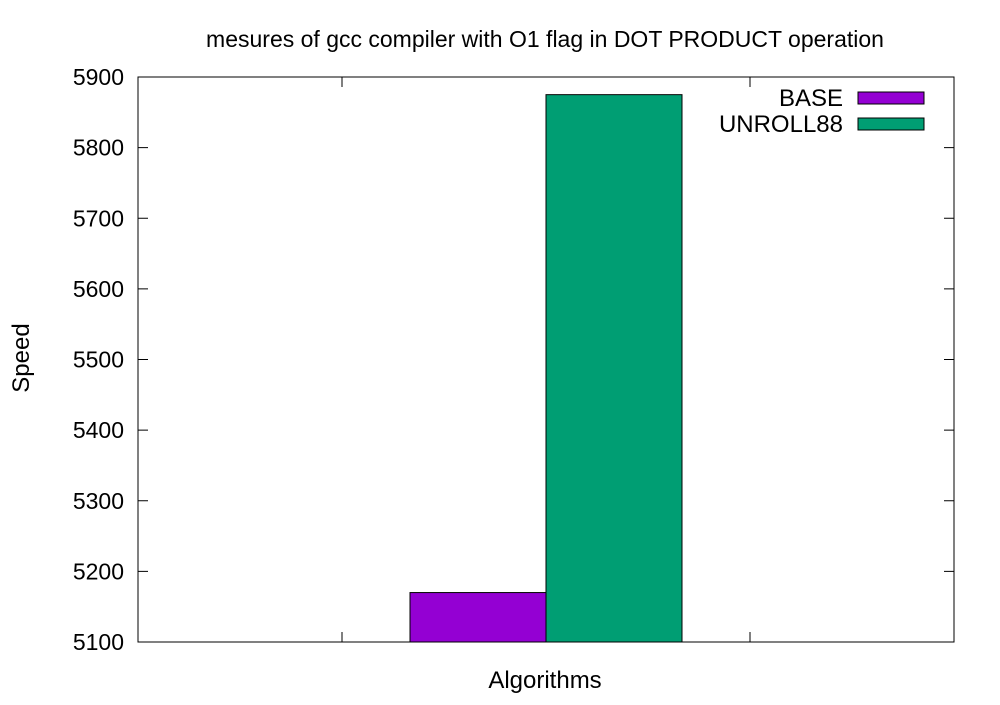 The width and height of the screenshot is (1000, 705). What do you see at coordinates (98, 642) in the screenshot?
I see `y-tick-label: 5100` at bounding box center [98, 642].